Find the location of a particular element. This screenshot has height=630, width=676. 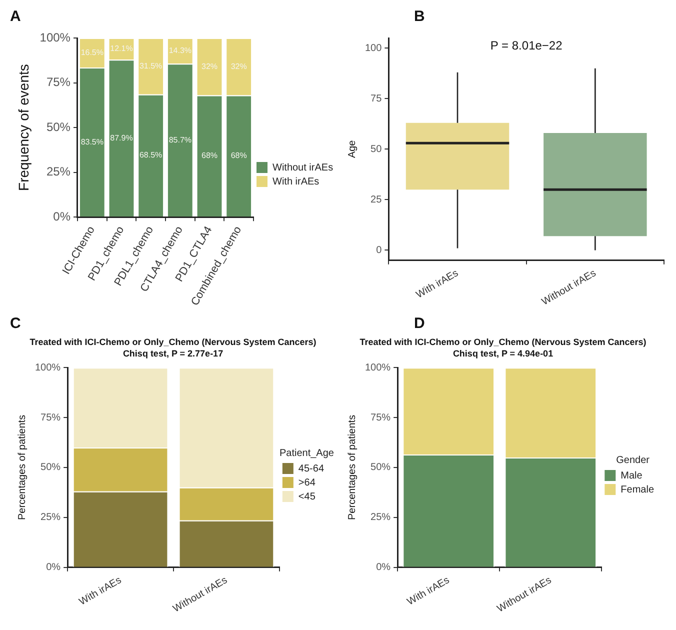

legend-label: Male is located at coordinates (631, 476).